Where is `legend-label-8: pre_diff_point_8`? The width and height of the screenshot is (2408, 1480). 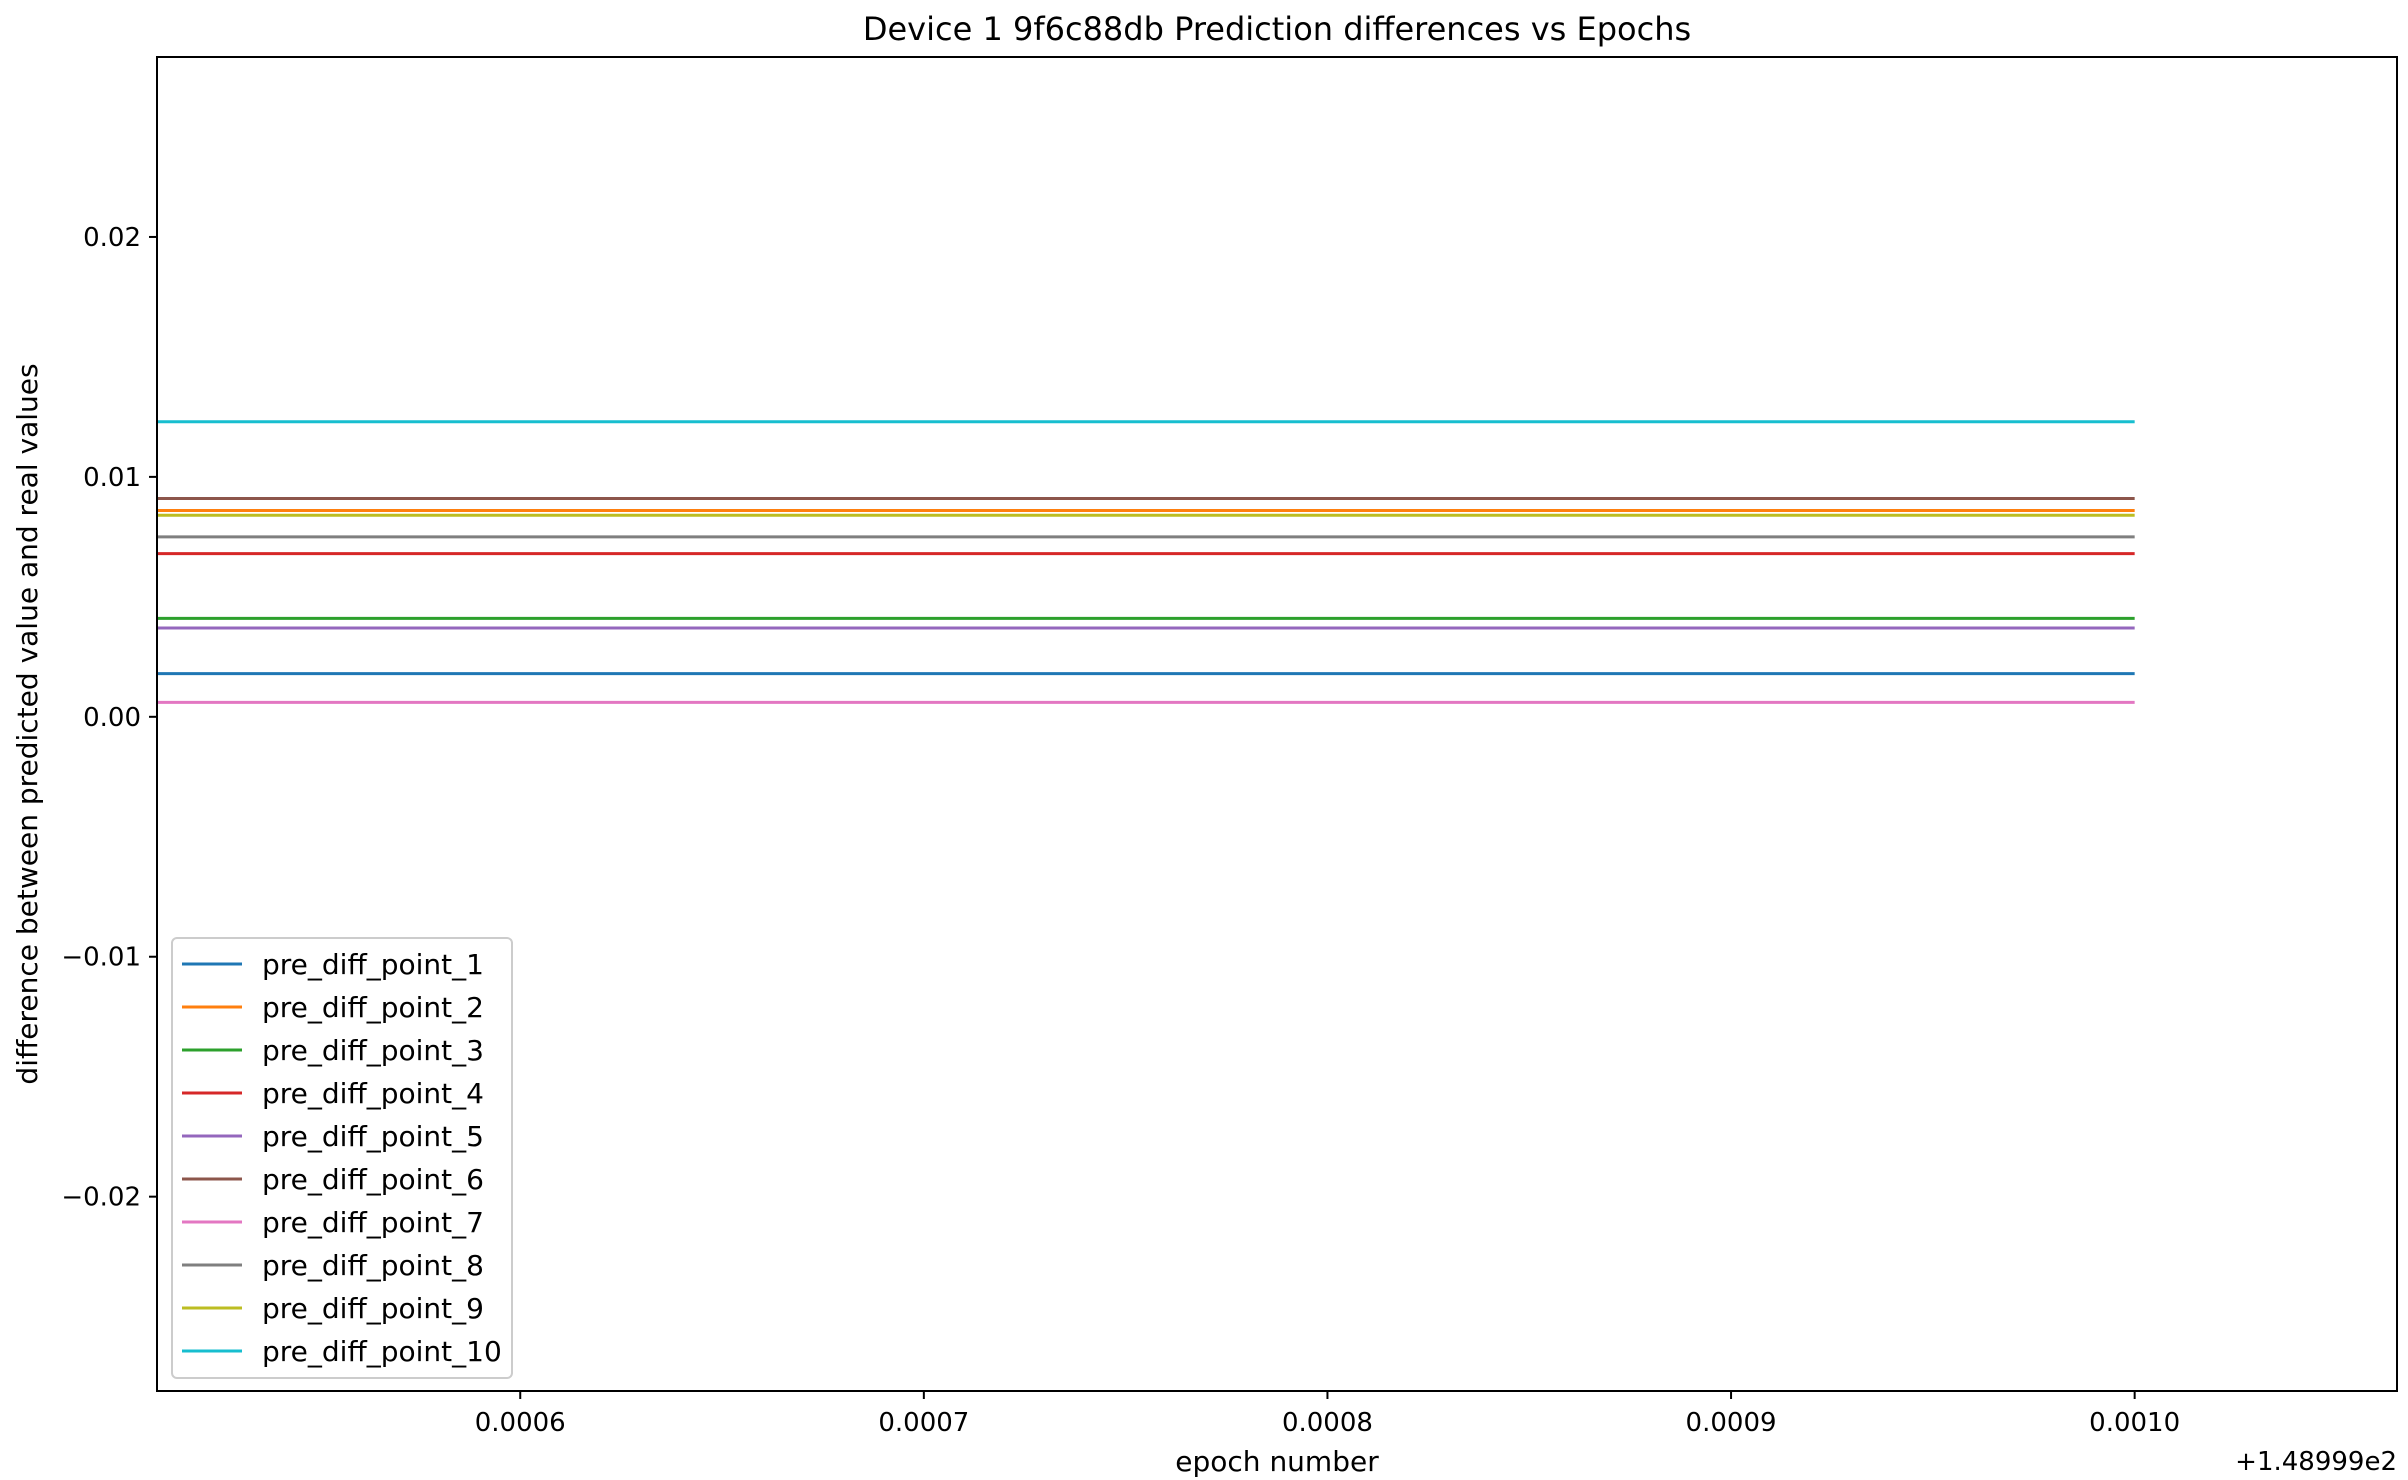
legend-label-8: pre_diff_point_8 is located at coordinates (373, 1265).